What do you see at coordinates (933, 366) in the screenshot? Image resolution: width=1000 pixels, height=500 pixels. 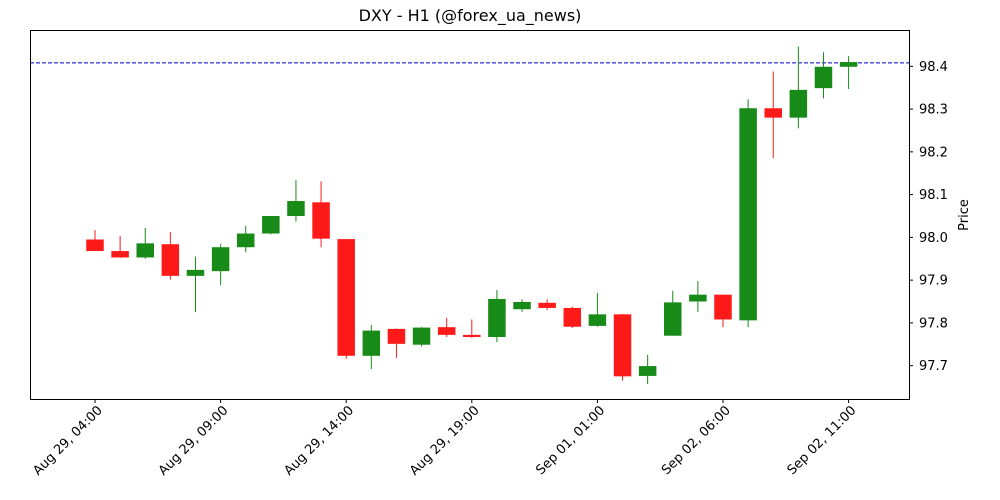 I see `y-tick-label: 97.7` at bounding box center [933, 366].